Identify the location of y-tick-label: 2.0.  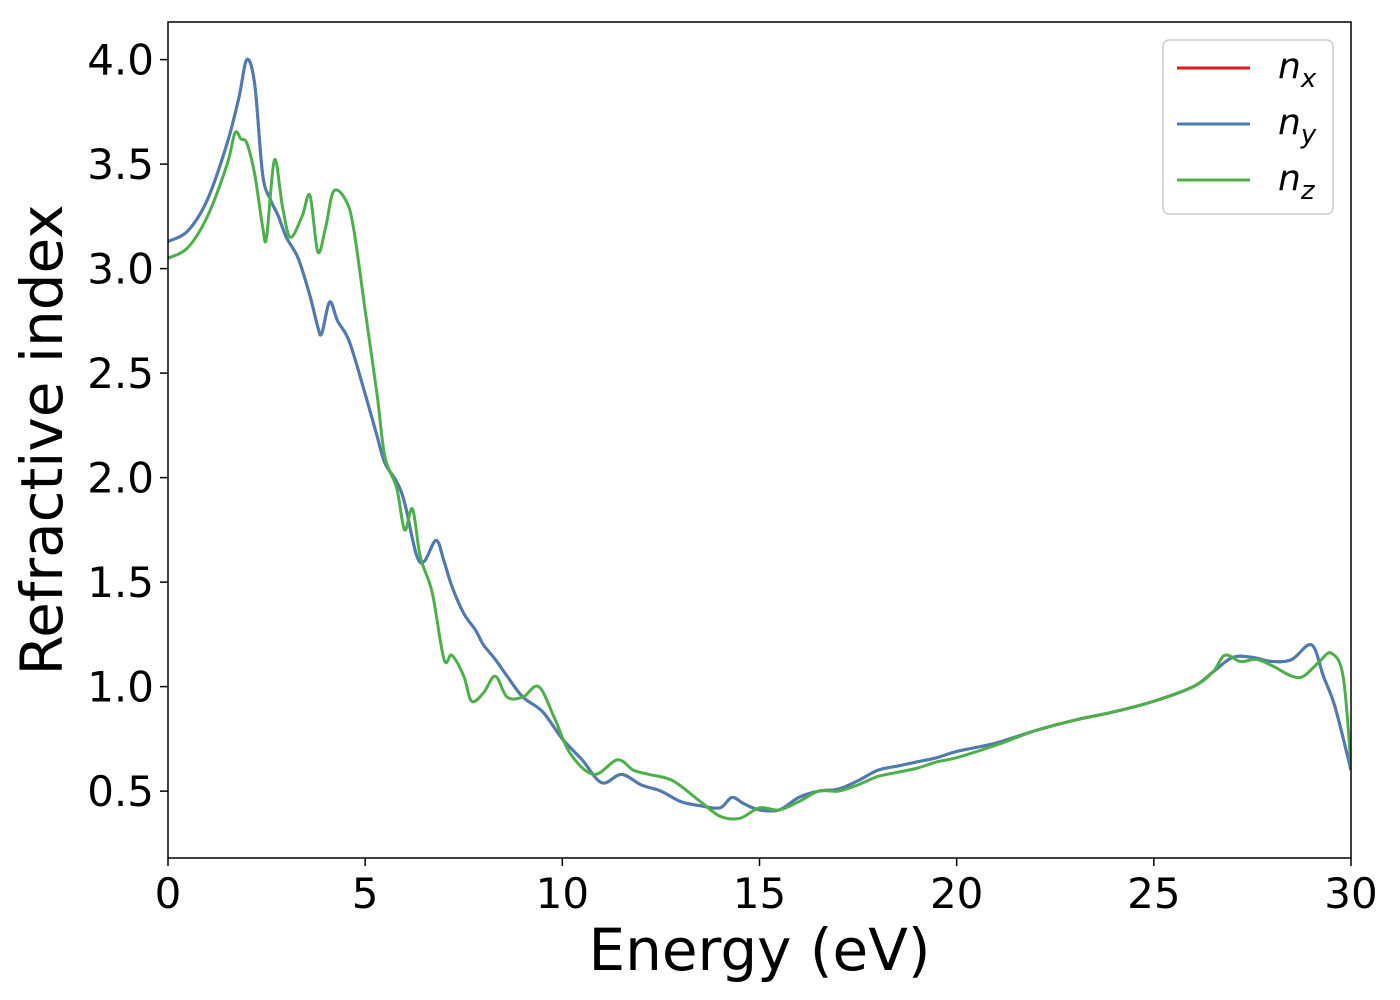
(120, 478).